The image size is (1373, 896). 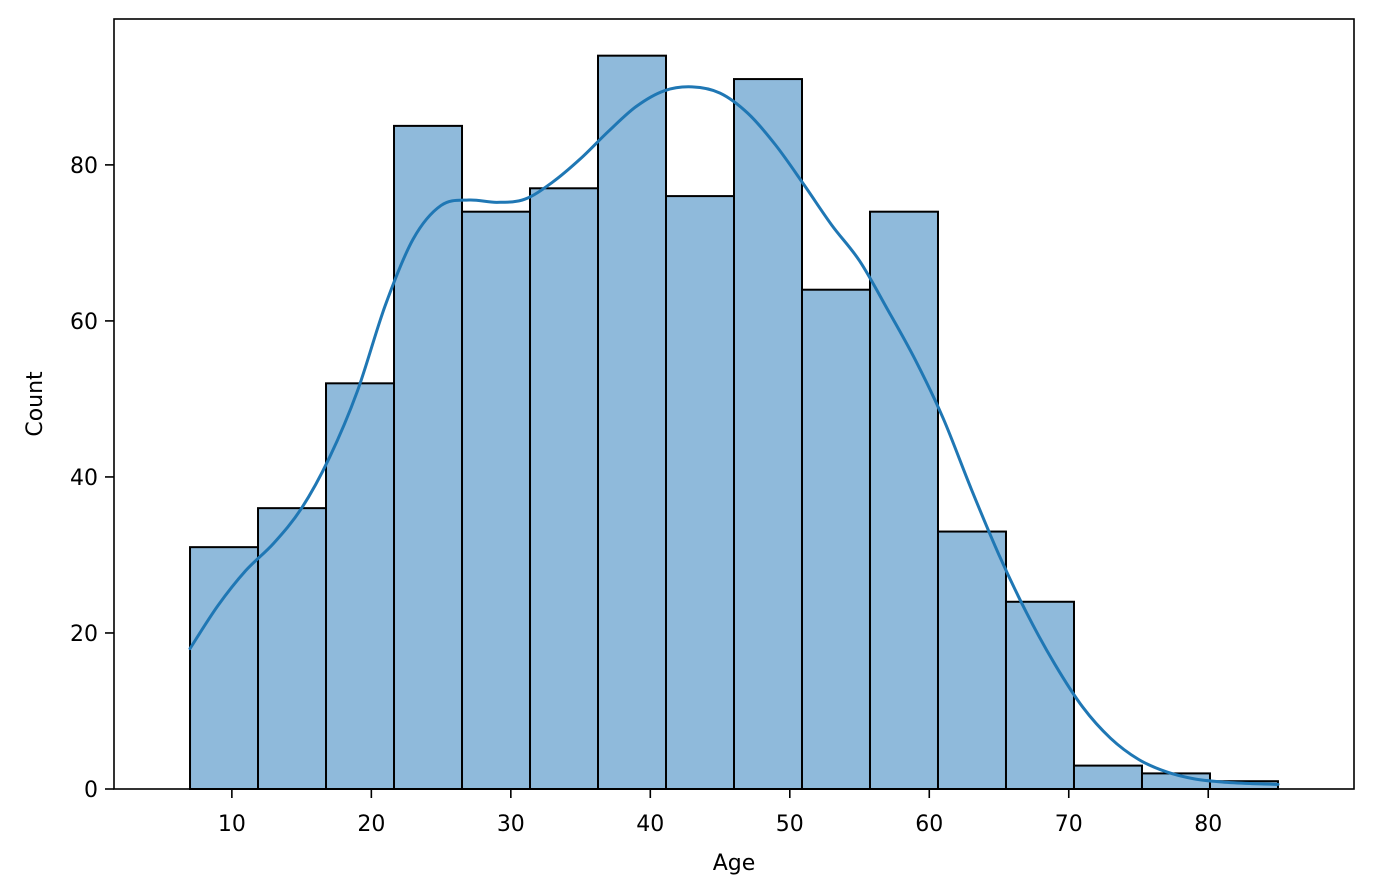 I want to click on x-tick-label: 50, so click(x=790, y=824).